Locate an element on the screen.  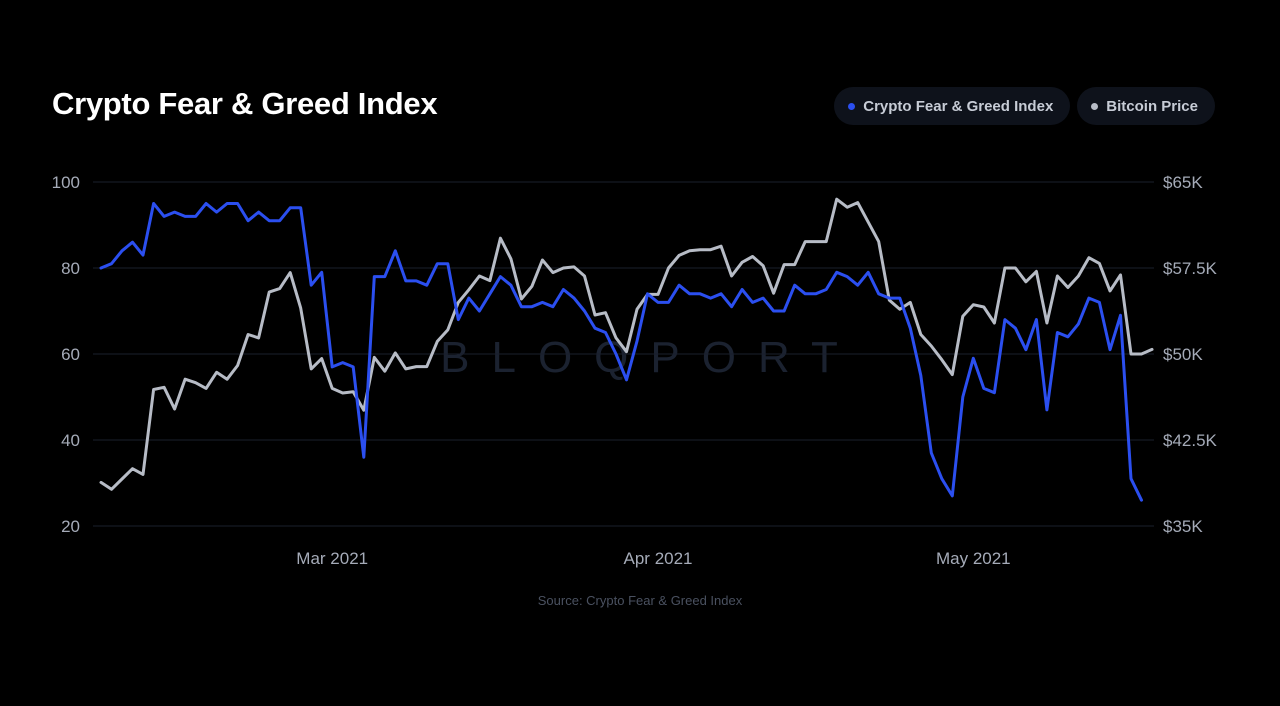
left-tick-label: 100 is located at coordinates (66, 182).